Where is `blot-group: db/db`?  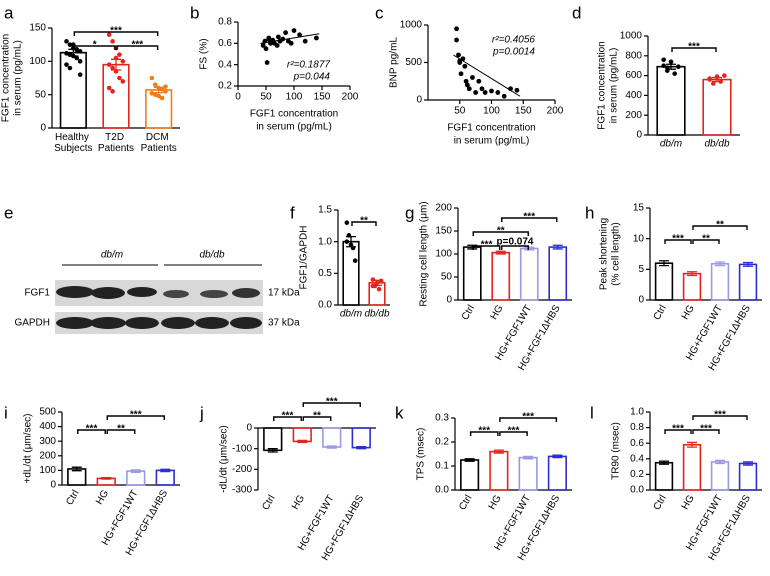
blot-group: db/db is located at coordinates (211, 255).